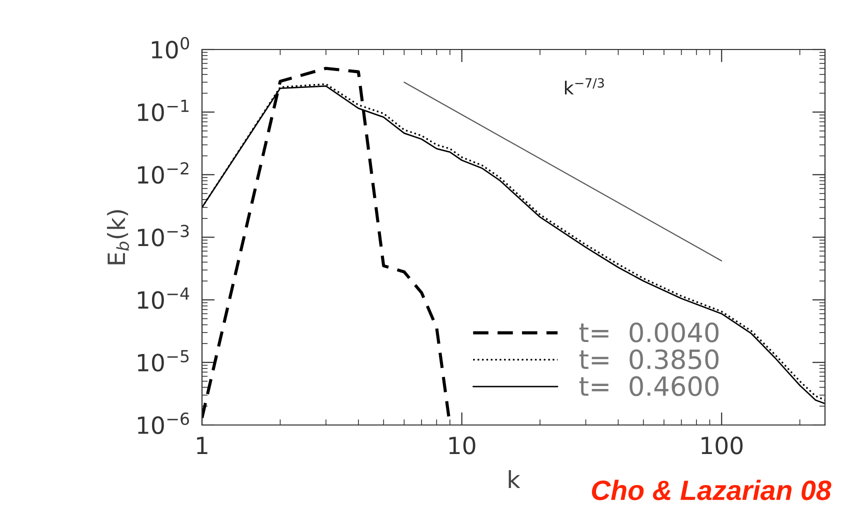 The height and width of the screenshot is (516, 844). I want to click on legend-label: t= 0.3850, so click(649, 359).